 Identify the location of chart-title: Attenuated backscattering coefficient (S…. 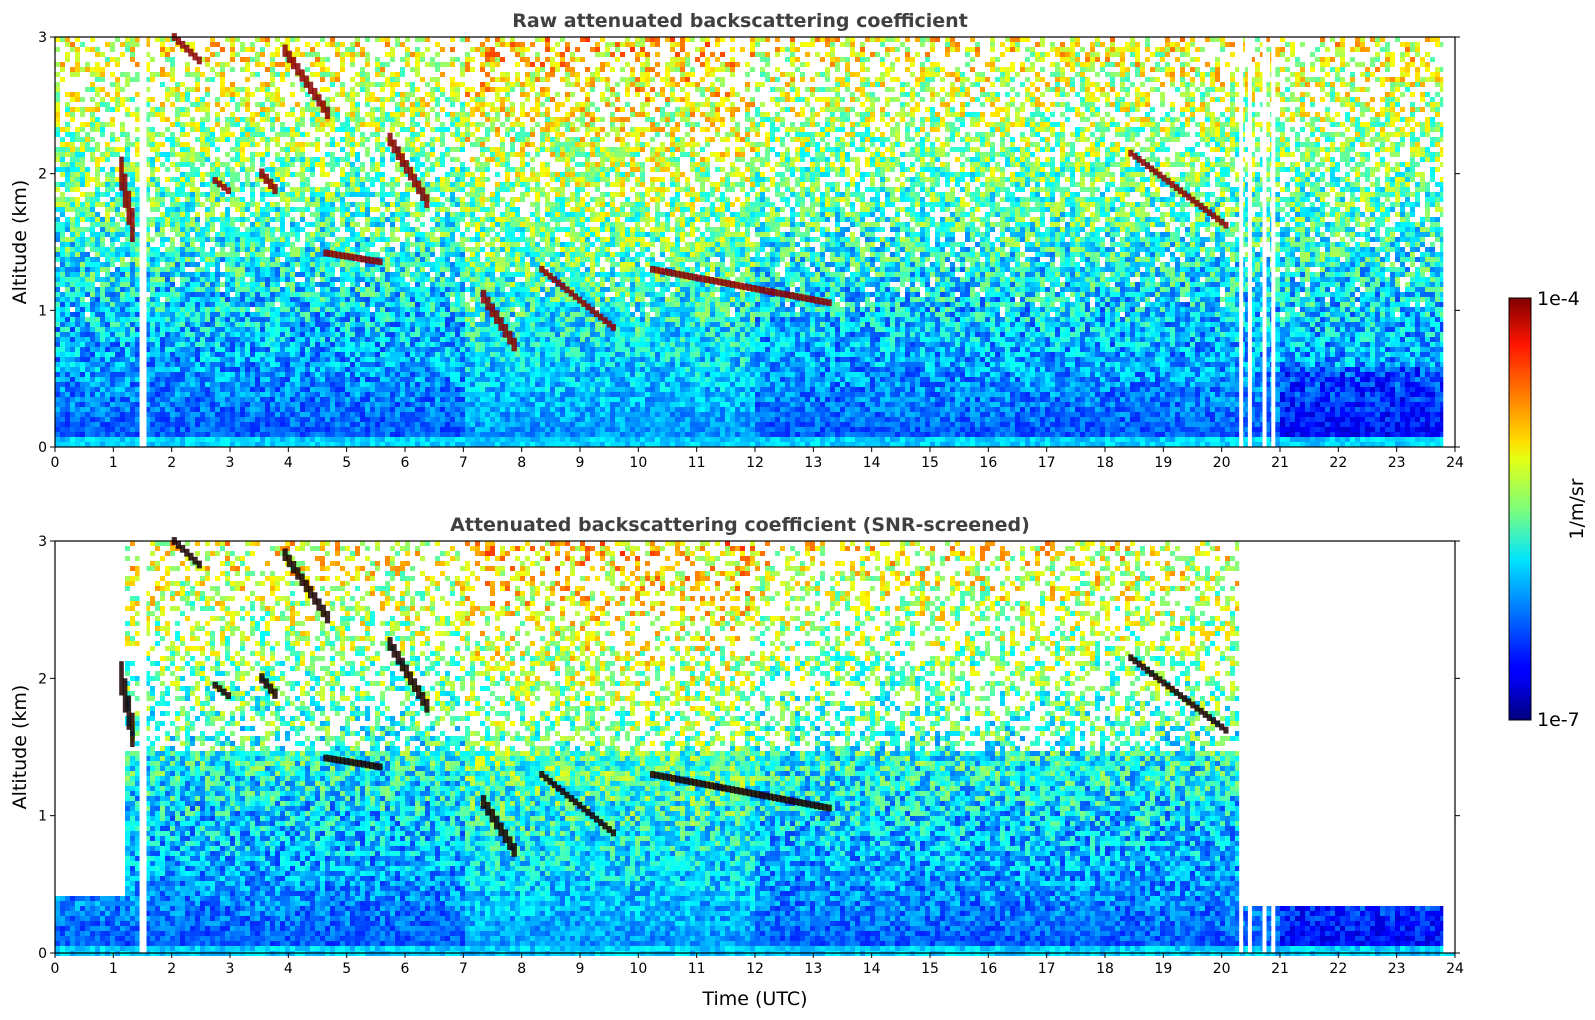
(740, 525).